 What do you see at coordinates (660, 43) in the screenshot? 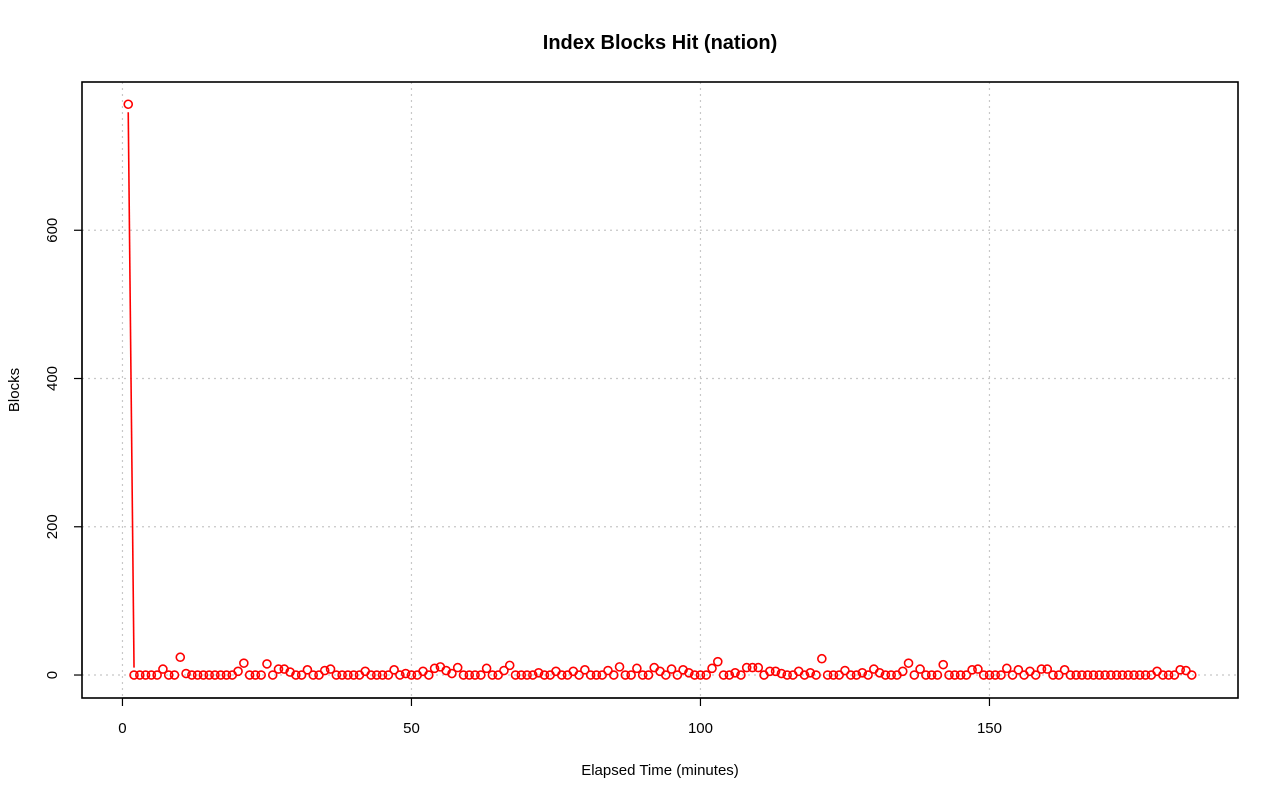
I see `chart-title: Index Blocks Hit (nation)` at bounding box center [660, 43].